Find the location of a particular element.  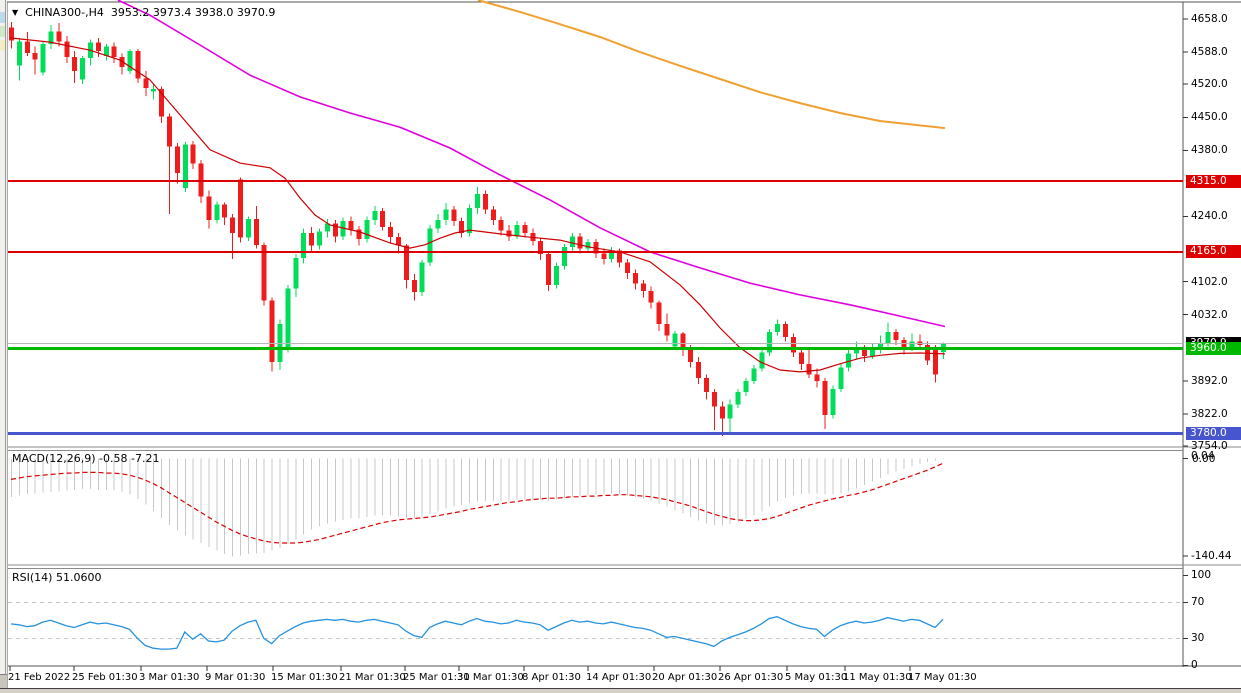

rsi-axis-tick-label: 100 is located at coordinates (1201, 575).